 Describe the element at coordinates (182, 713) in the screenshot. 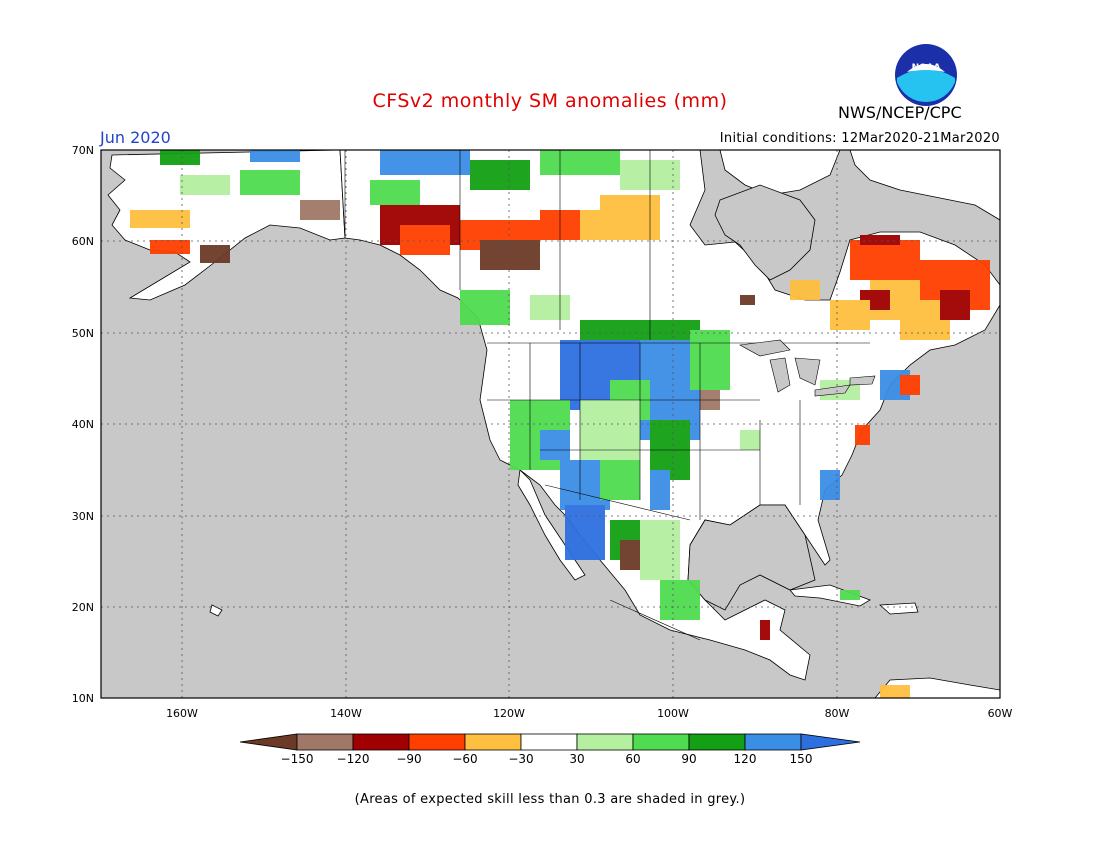

I see `lon-label: 160W` at that location.